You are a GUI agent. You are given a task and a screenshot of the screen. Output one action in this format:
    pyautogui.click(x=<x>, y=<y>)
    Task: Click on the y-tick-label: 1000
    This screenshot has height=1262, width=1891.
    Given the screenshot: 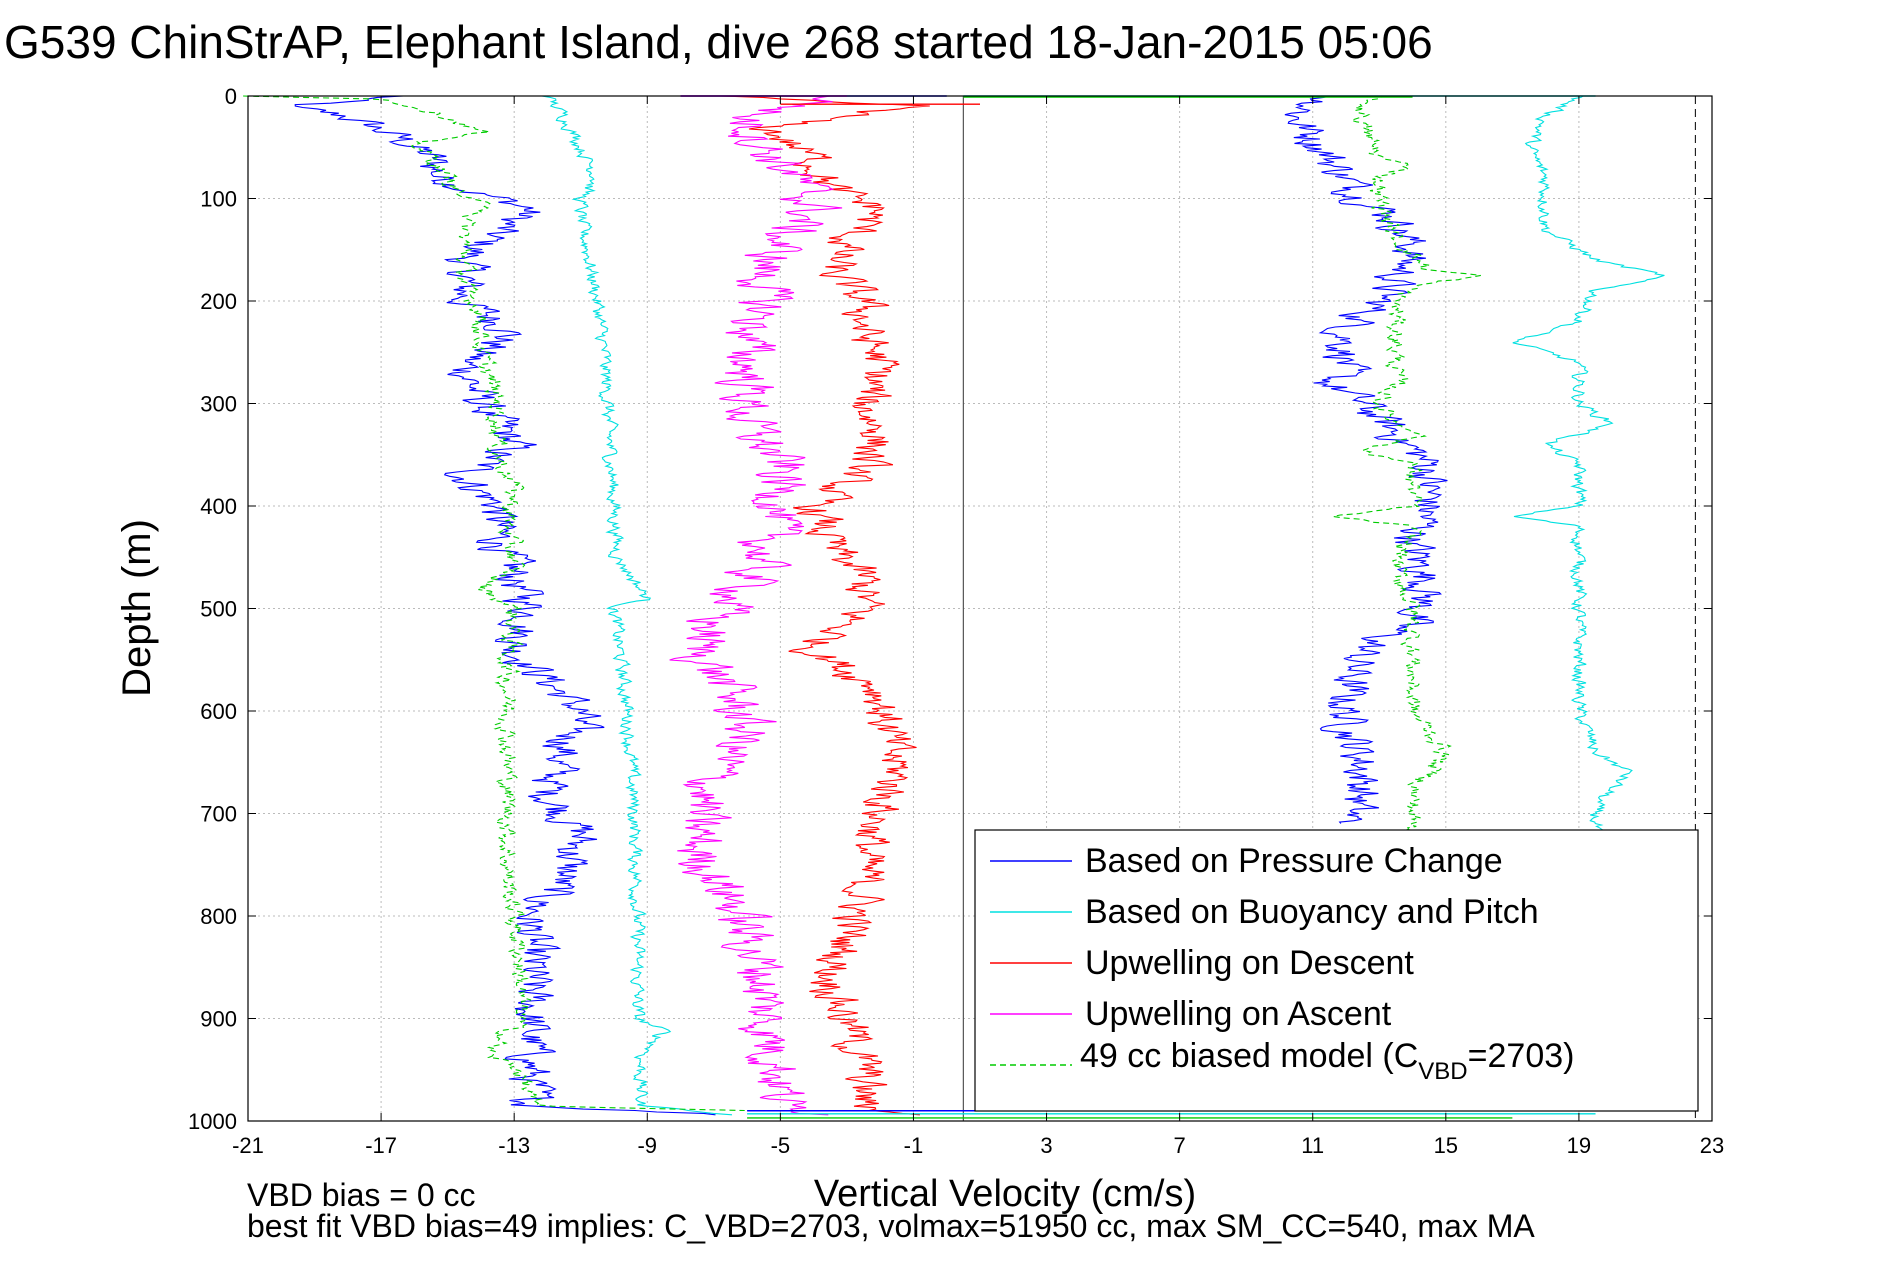 What is the action you would take?
    pyautogui.click(x=212, y=1121)
    